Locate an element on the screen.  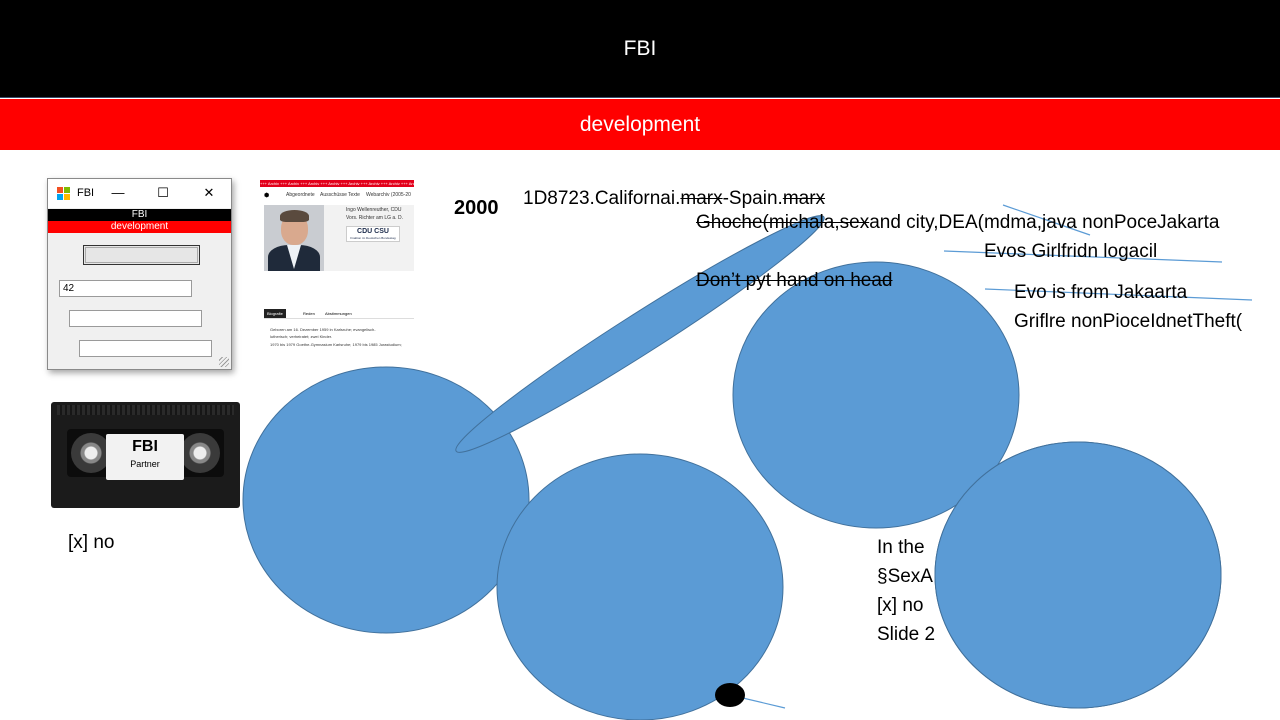
tab-abstimmungen: Abstimmungen is located at coordinates (338, 313).